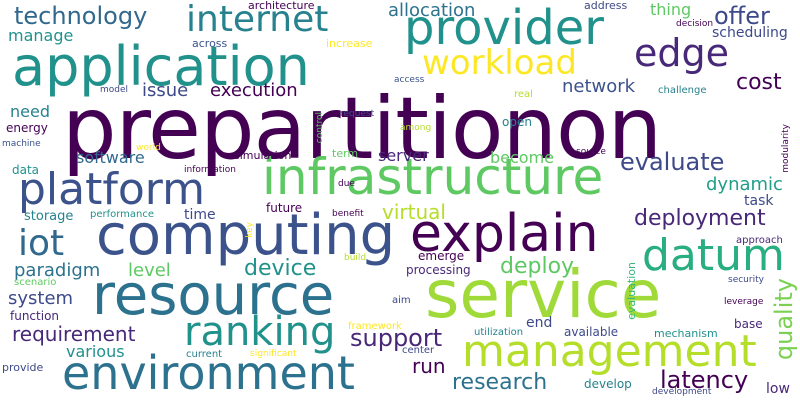 The width and height of the screenshot is (800, 400). Describe the element at coordinates (416, 128) in the screenshot. I see `word-among: among` at that location.